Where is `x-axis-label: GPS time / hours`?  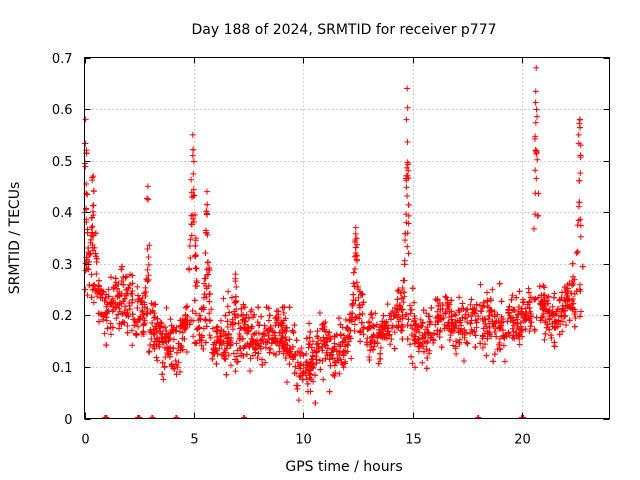 x-axis-label: GPS time / hours is located at coordinates (343, 467).